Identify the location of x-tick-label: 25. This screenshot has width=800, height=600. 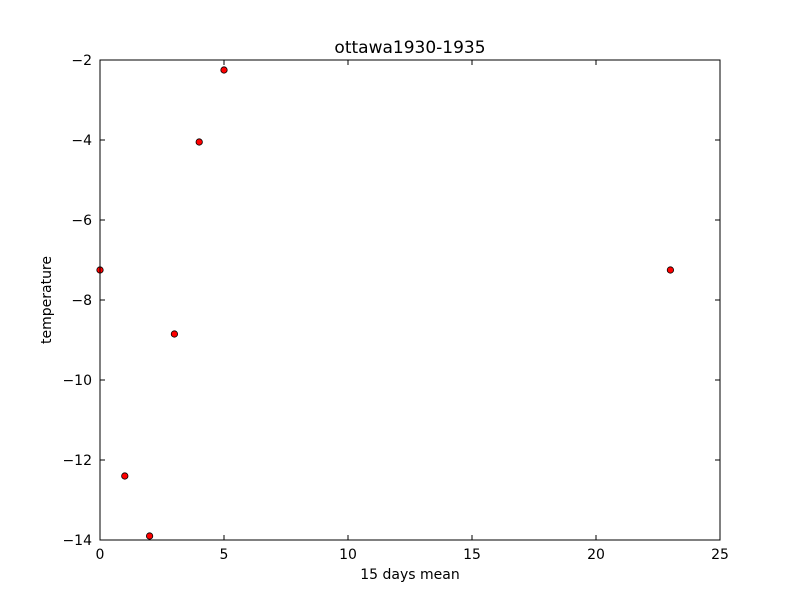
(720, 555).